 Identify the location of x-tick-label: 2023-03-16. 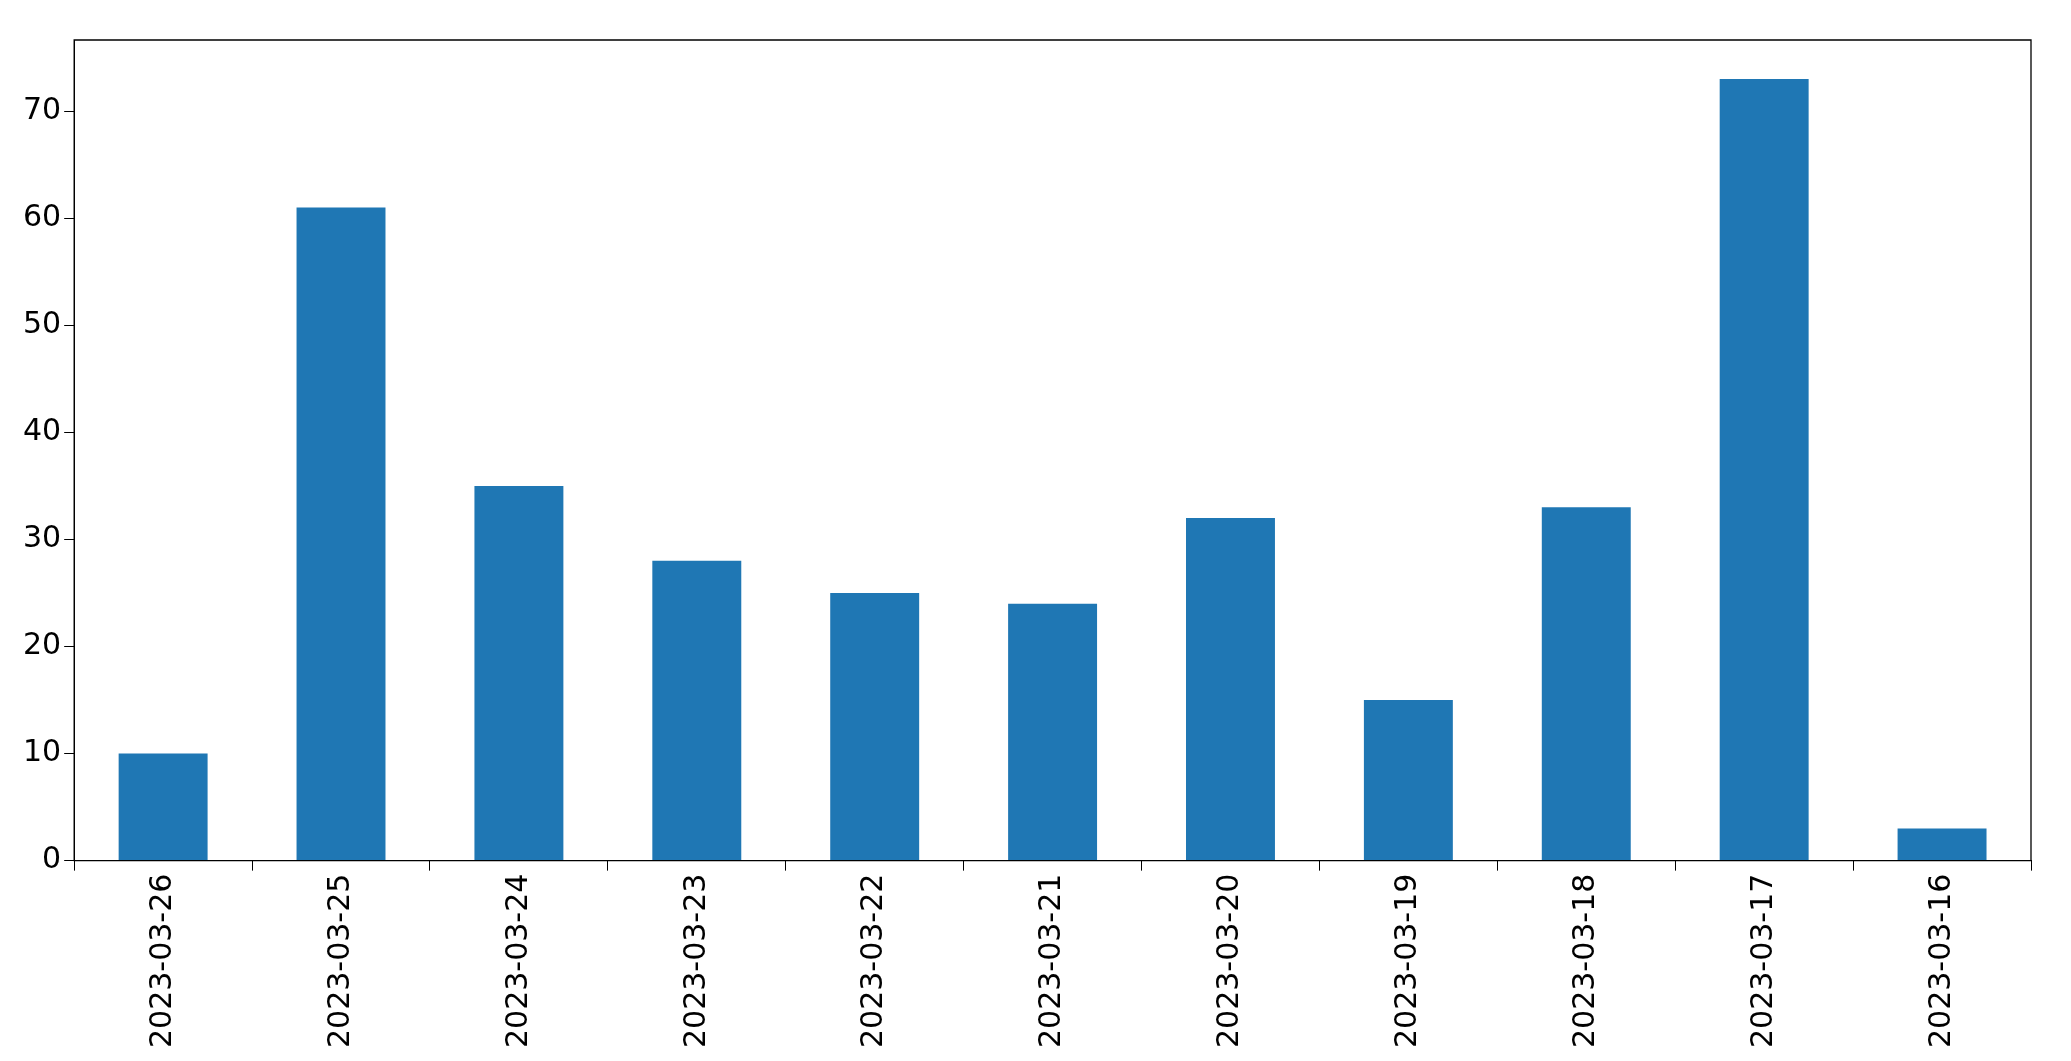
(1939, 961).